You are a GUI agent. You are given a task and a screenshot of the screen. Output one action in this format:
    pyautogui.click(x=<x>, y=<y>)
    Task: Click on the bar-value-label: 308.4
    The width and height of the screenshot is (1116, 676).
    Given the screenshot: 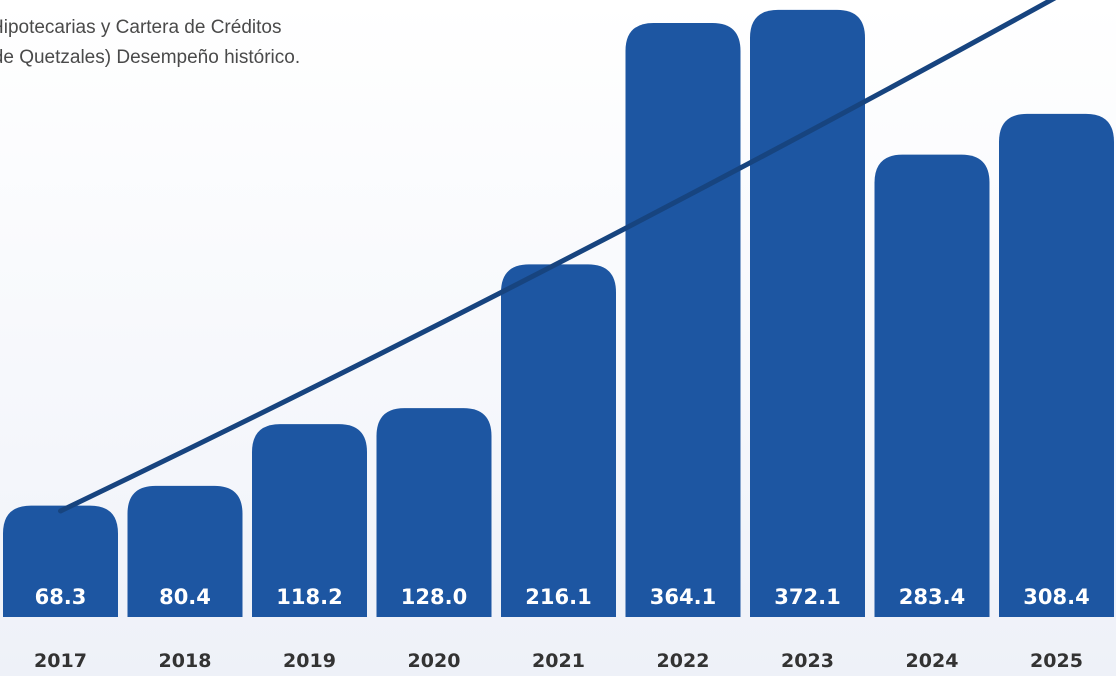 What is the action you would take?
    pyautogui.click(x=1056, y=597)
    